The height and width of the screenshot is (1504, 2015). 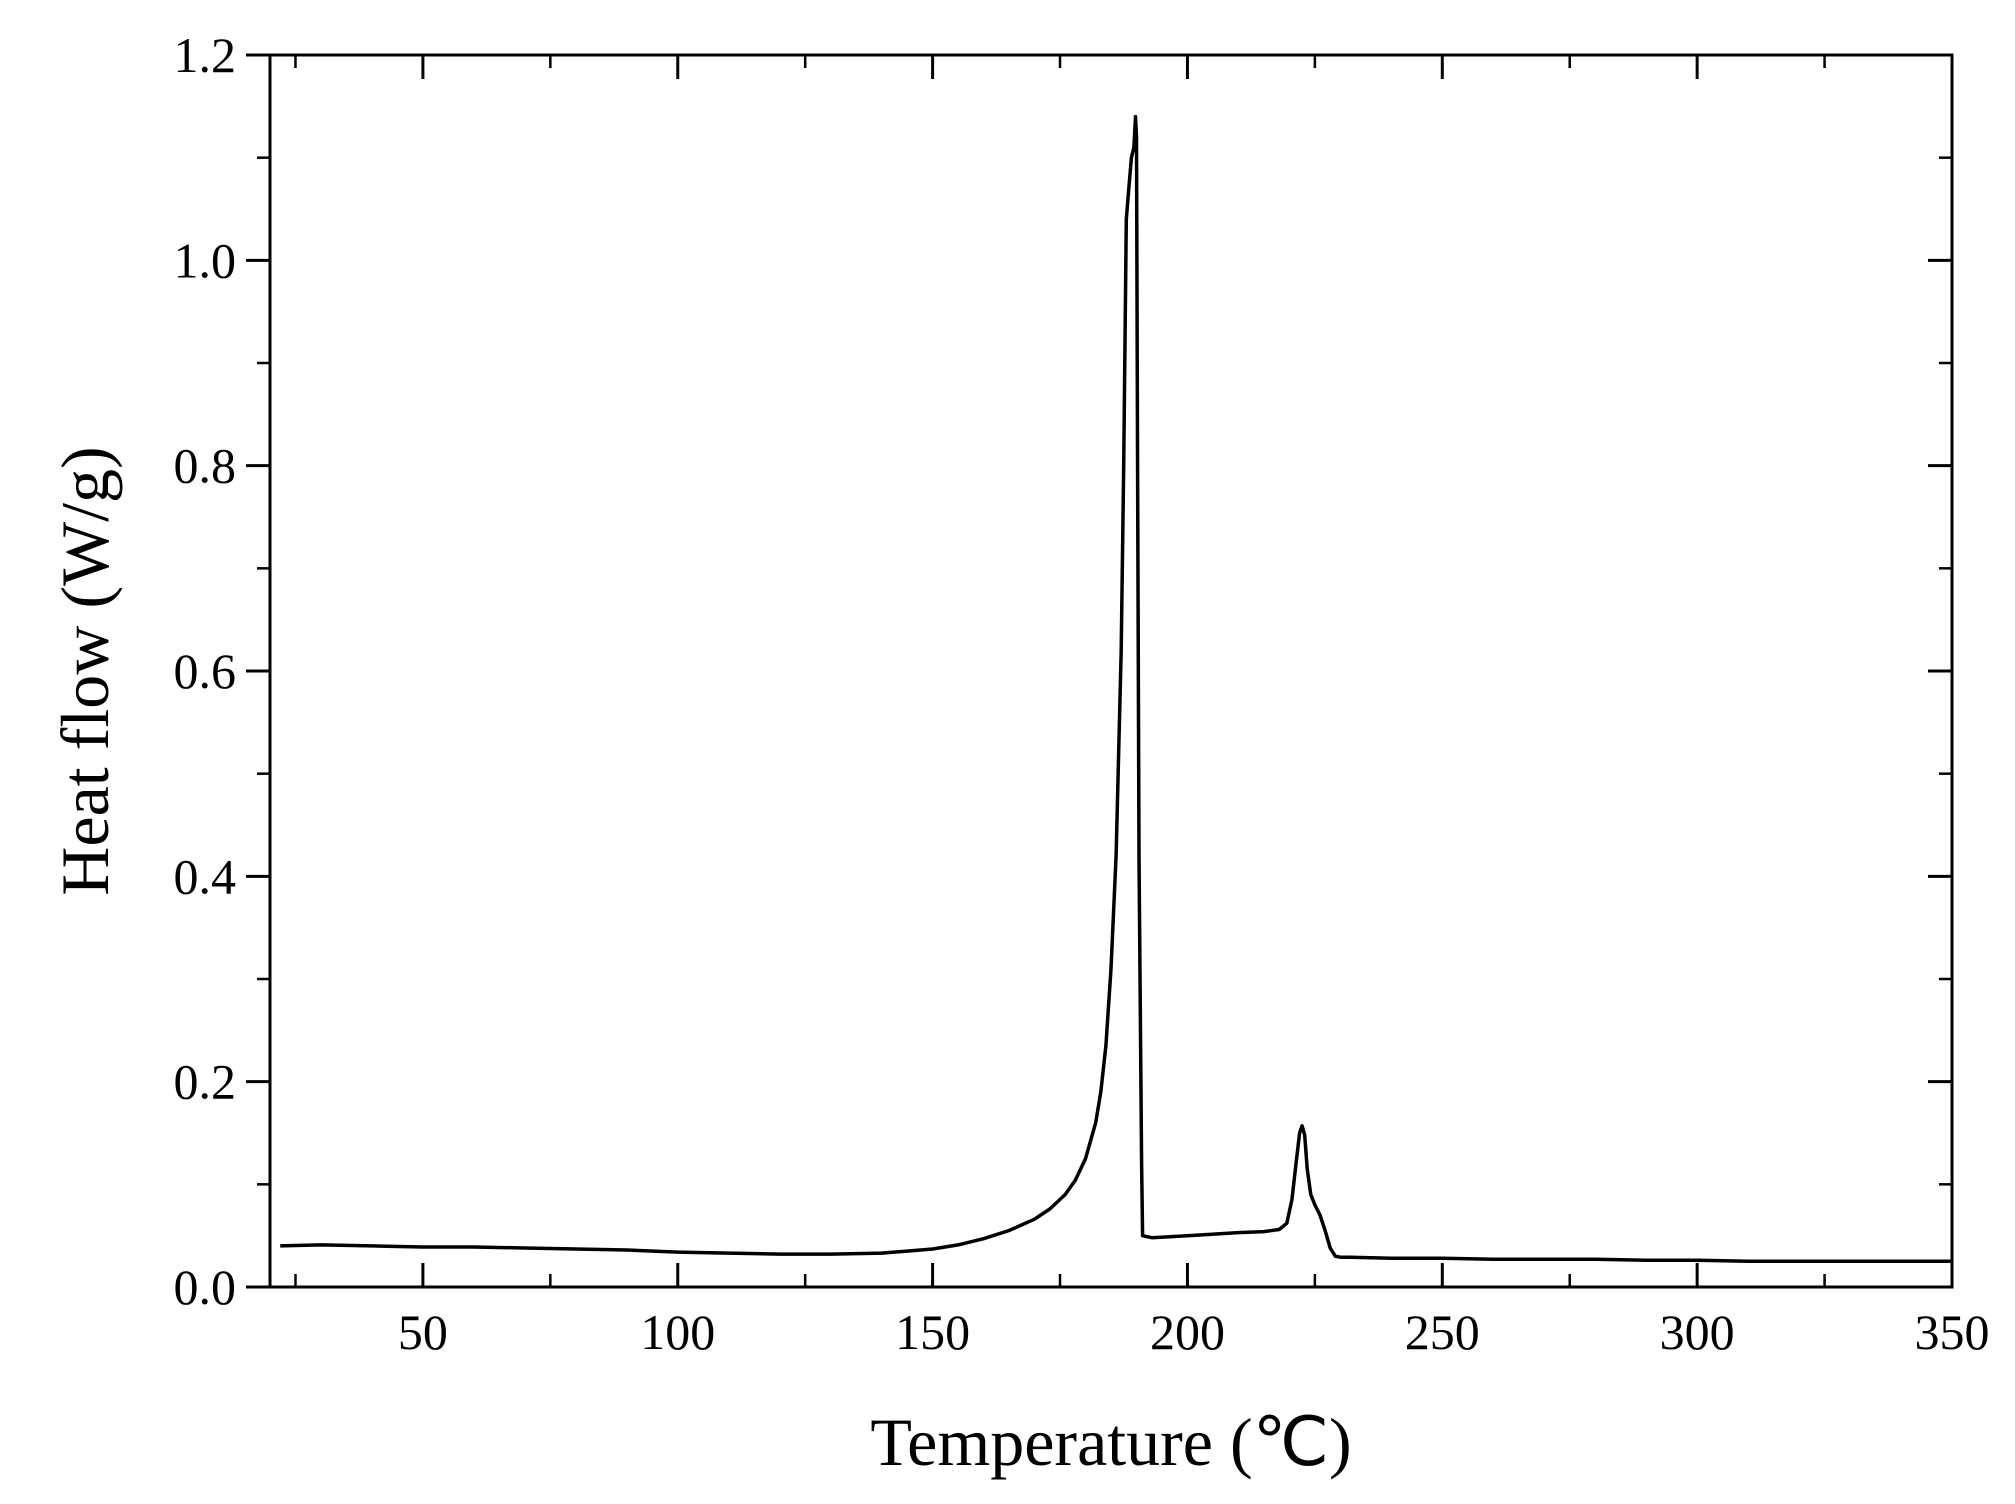 I want to click on x-tick-label: 250, so click(x=1442, y=1332).